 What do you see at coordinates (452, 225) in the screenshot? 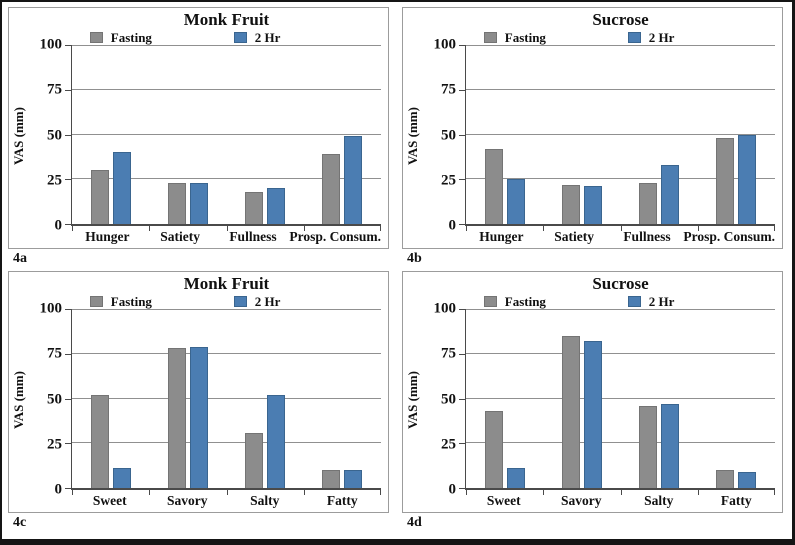
I see `y-tick-label: 0` at bounding box center [452, 225].